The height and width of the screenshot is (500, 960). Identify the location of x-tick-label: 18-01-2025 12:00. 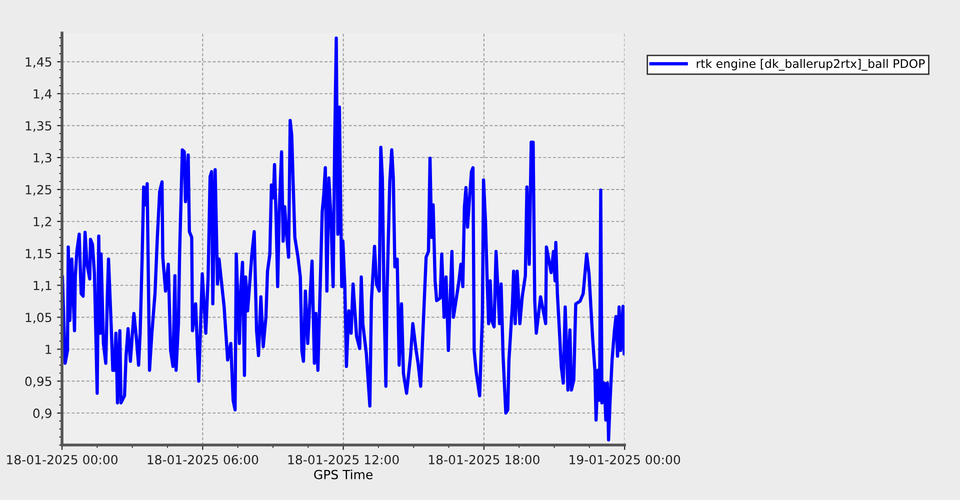
(343, 459).